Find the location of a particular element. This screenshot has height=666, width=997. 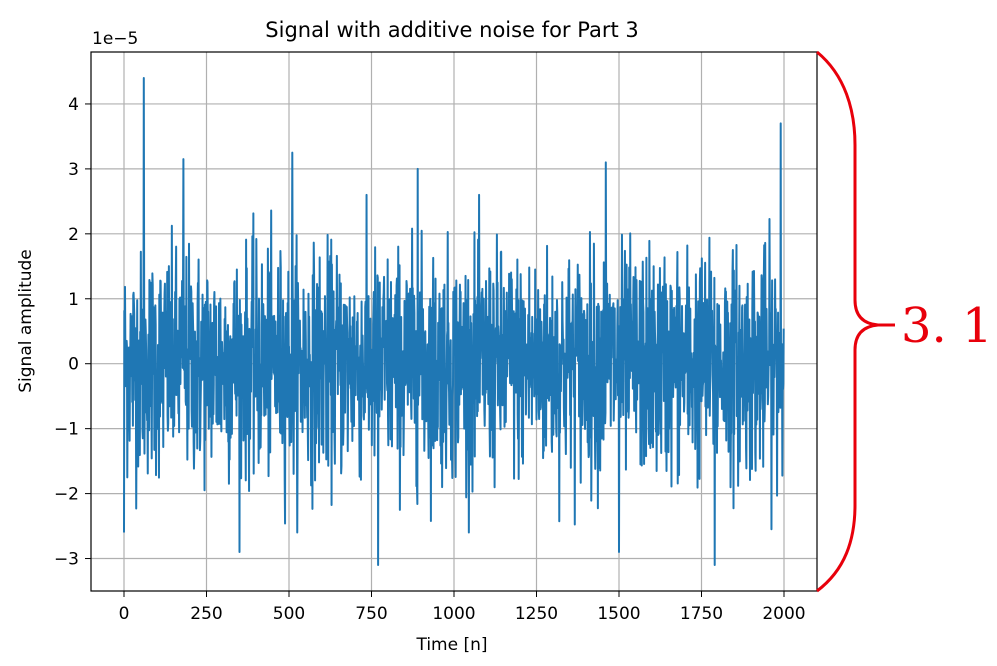

y-tick-label: 4 is located at coordinates (73, 105).